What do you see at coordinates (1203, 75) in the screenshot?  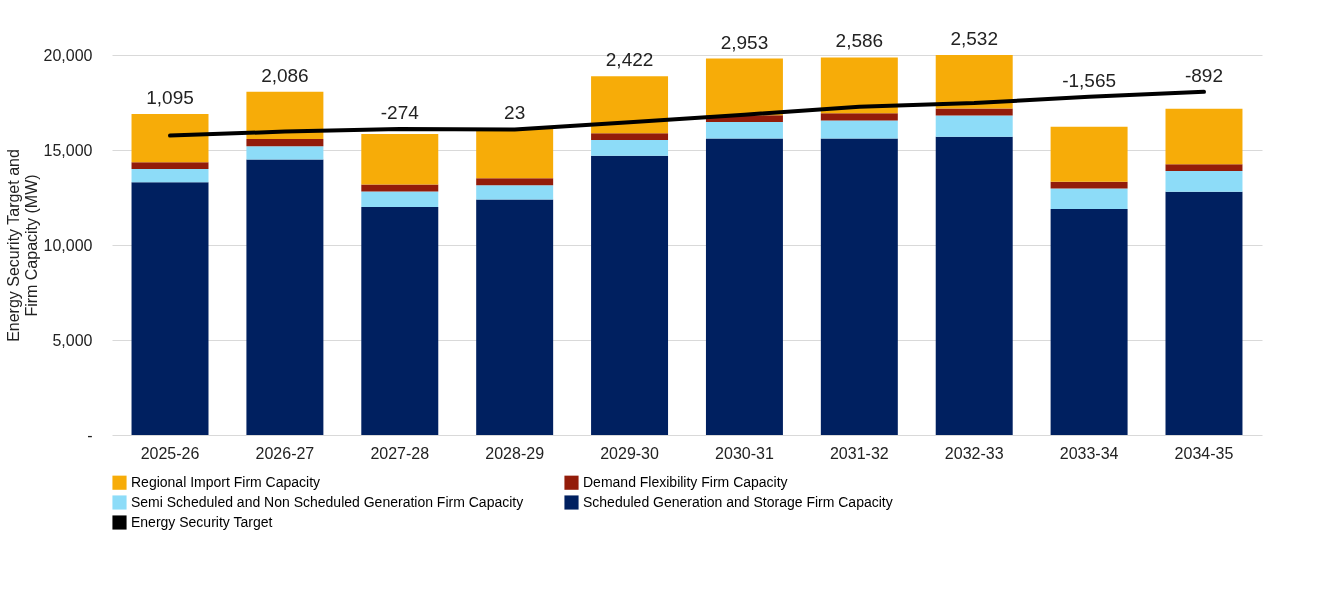 I see `annotation: -892` at bounding box center [1203, 75].